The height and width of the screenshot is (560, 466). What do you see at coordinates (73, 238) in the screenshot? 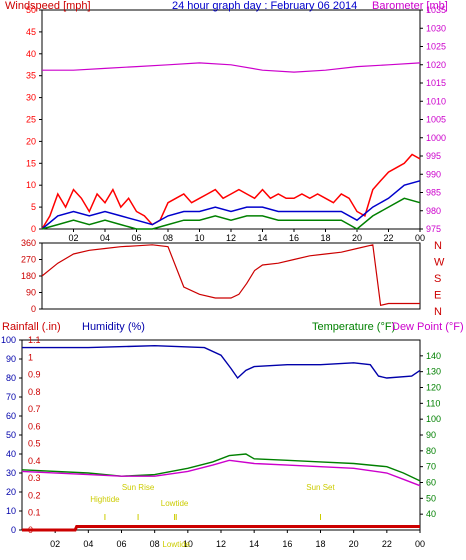
I see `wind-x-label: 02` at bounding box center [73, 238].